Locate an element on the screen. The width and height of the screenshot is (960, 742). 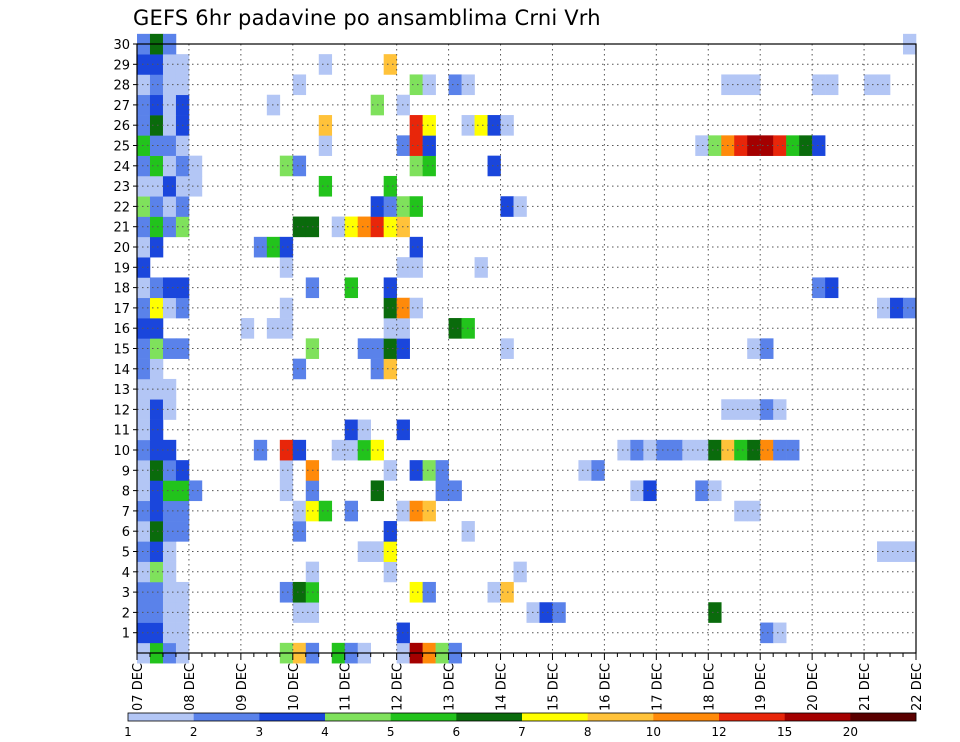
x-tick-label: 15 DEC is located at coordinates (553, 687).